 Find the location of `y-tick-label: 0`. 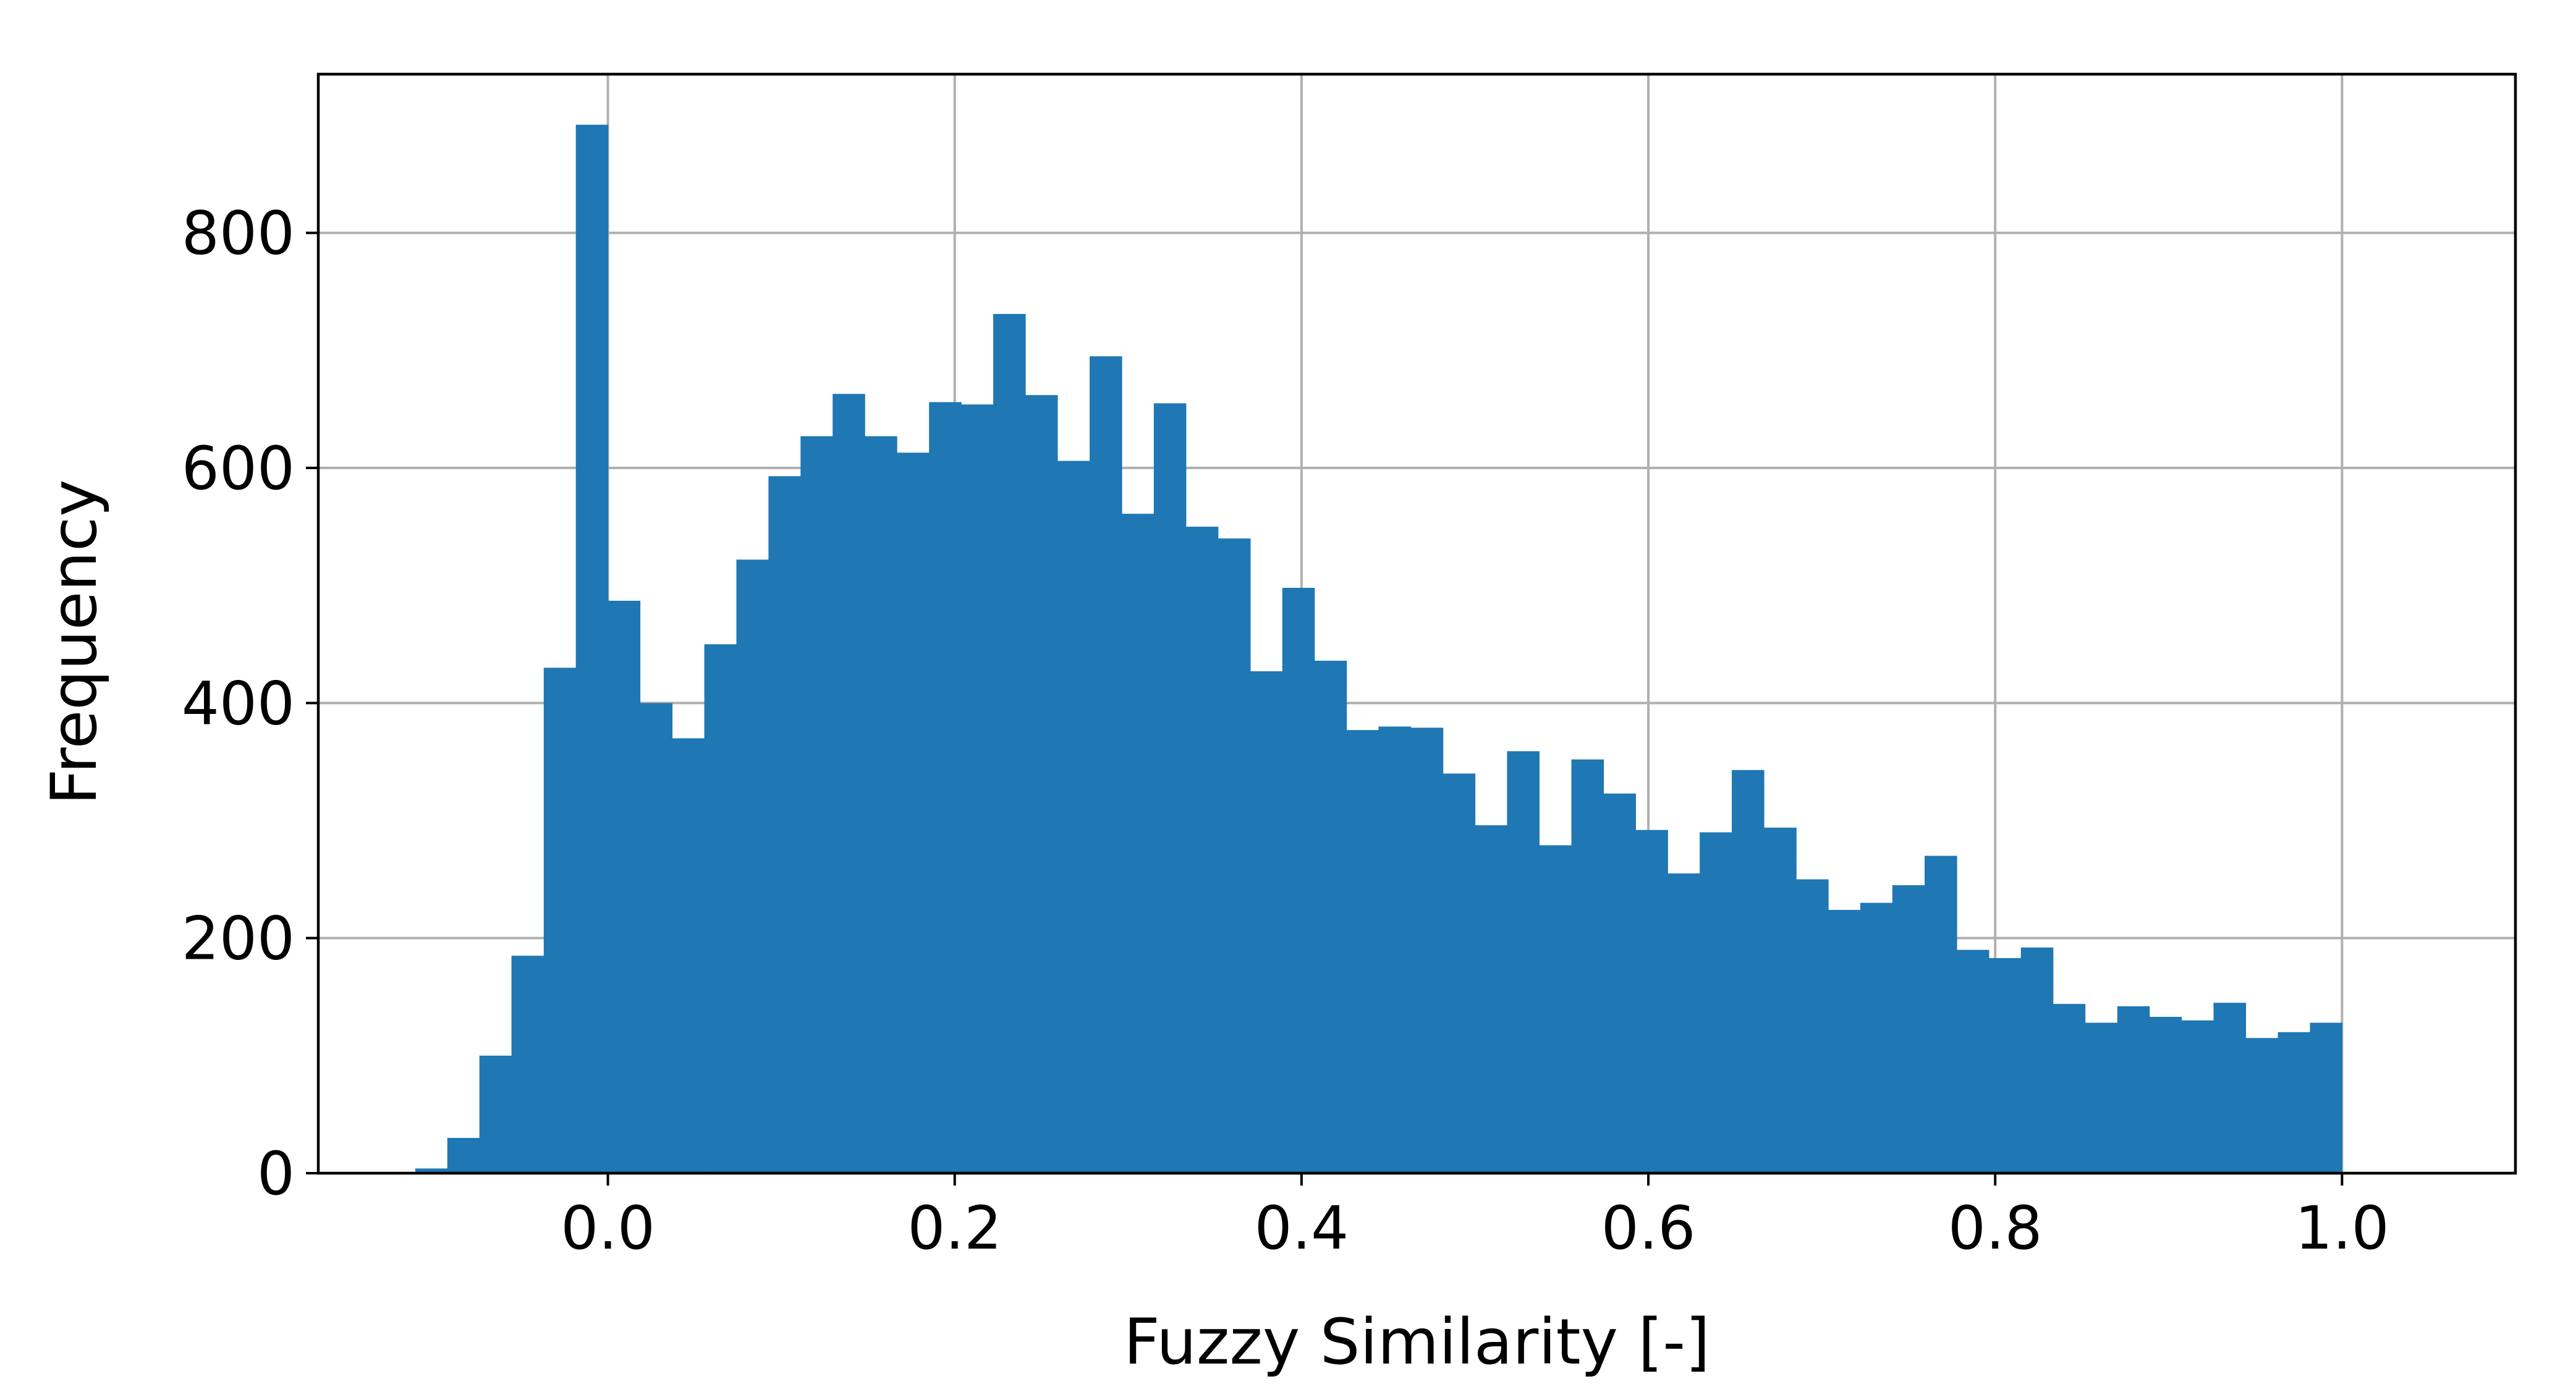

y-tick-label: 0 is located at coordinates (276, 1173).